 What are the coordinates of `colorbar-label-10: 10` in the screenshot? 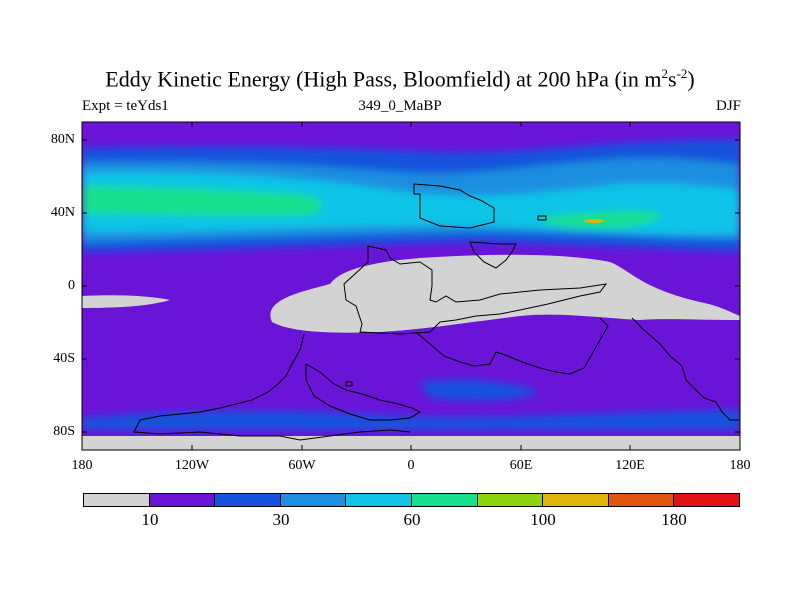 It's located at (150, 519).